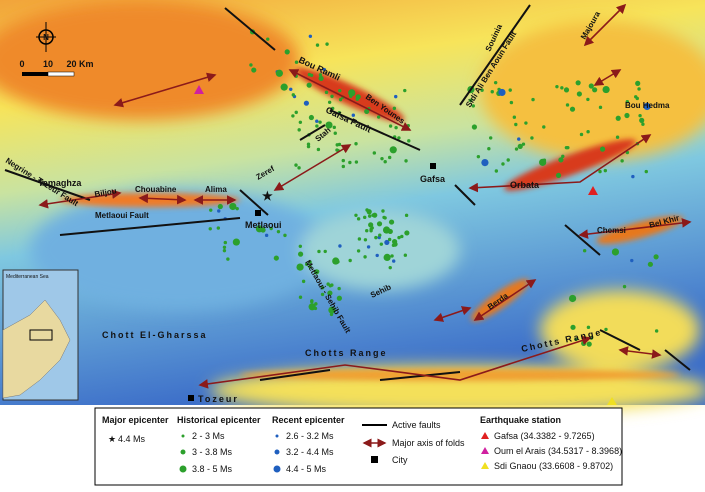 The width and height of the screenshot is (705, 492). What do you see at coordinates (310, 452) in the screenshot?
I see `legend-item: 3.2 - 4.4 Ms` at bounding box center [310, 452].